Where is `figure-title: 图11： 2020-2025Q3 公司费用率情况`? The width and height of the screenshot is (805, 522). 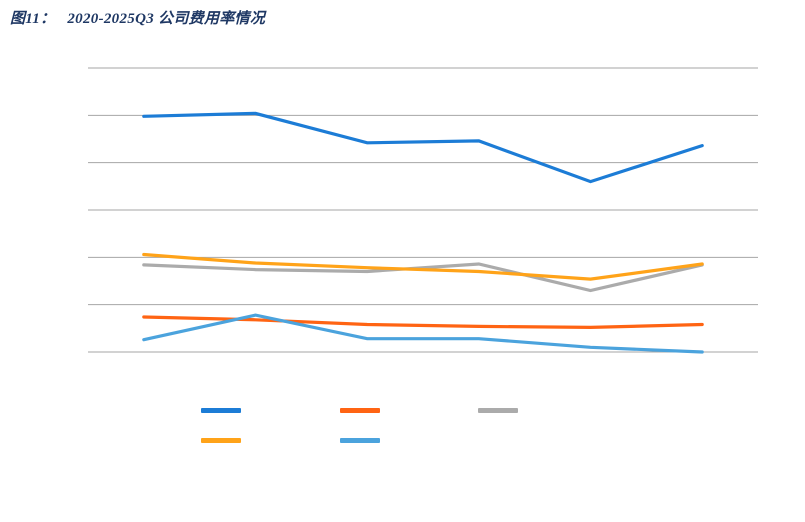
figure-title: 图11： 2020-2025Q3 公司费用率情况 is located at coordinates (137, 17).